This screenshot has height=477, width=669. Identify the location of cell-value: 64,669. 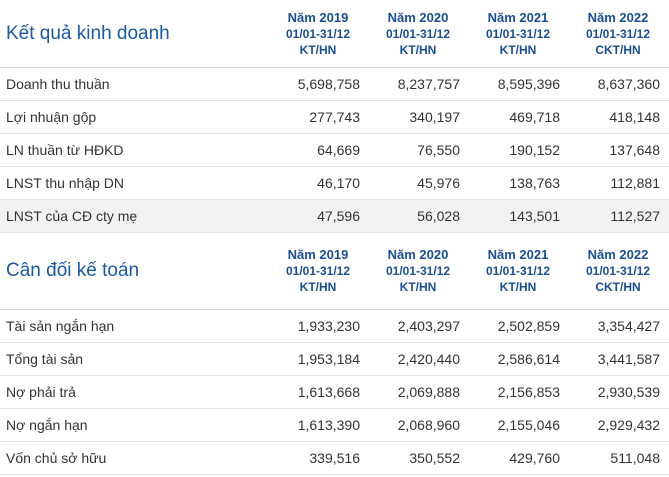
(338, 150).